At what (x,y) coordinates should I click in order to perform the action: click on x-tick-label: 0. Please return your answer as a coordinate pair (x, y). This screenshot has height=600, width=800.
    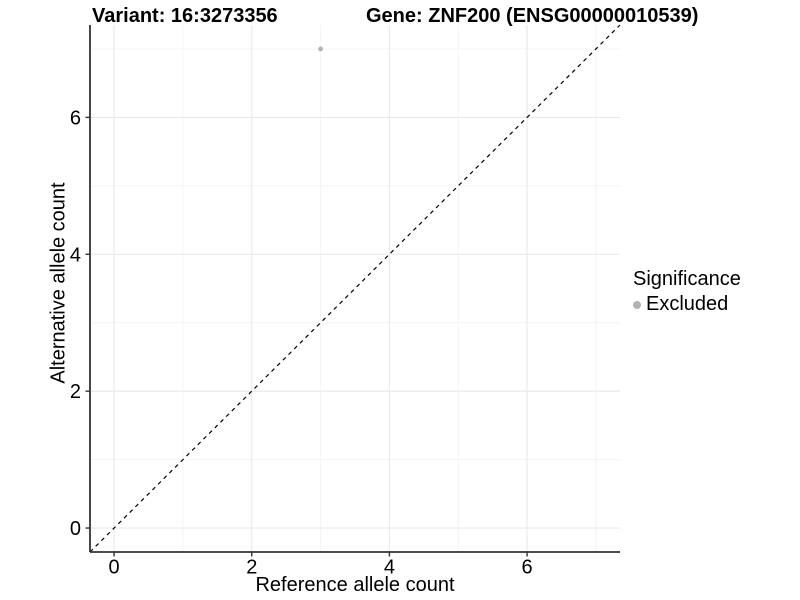
    Looking at the image, I should click on (114, 568).